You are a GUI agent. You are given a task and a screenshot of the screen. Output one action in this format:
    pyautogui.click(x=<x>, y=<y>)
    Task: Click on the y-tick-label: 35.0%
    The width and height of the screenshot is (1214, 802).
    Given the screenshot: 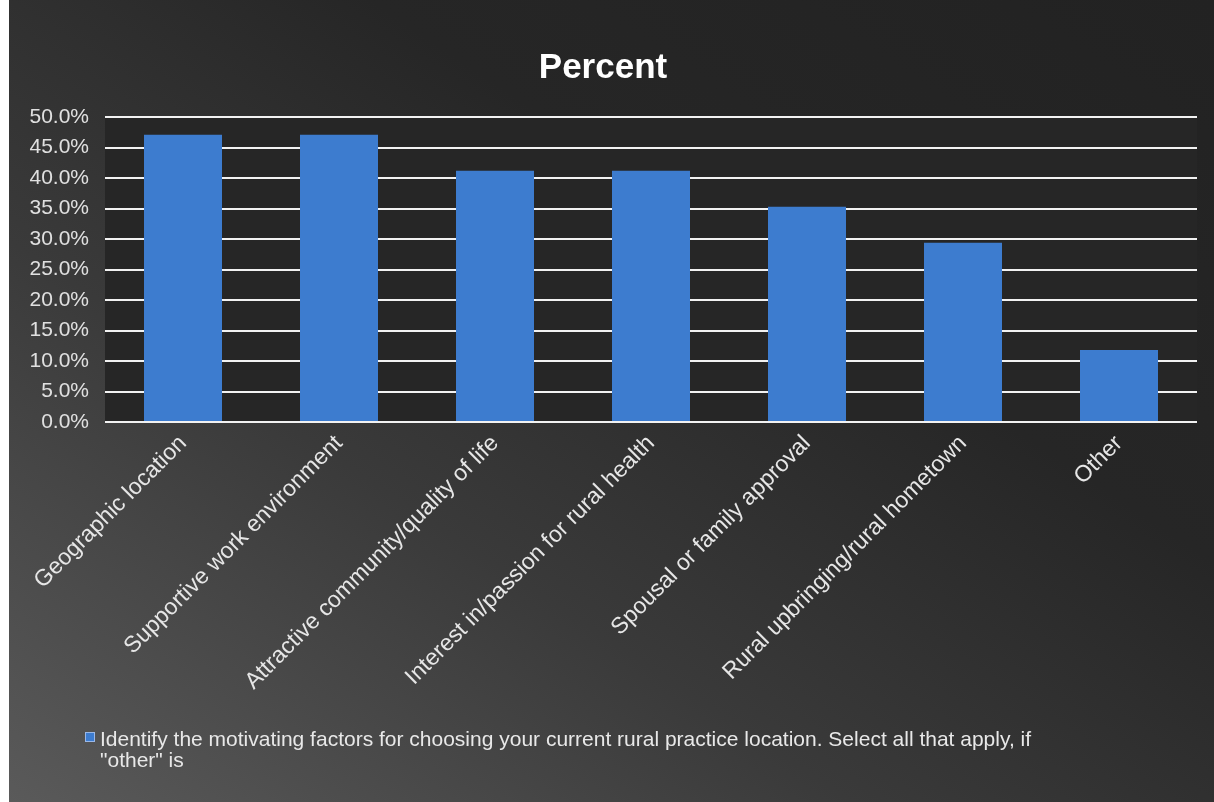 What is the action you would take?
    pyautogui.click(x=59, y=207)
    